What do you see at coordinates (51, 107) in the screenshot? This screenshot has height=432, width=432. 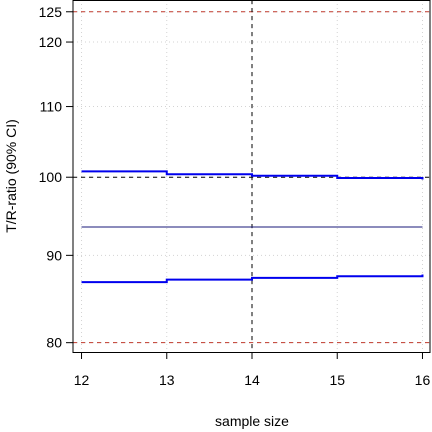 I see `y-tick-label-110: 110` at bounding box center [51, 107].